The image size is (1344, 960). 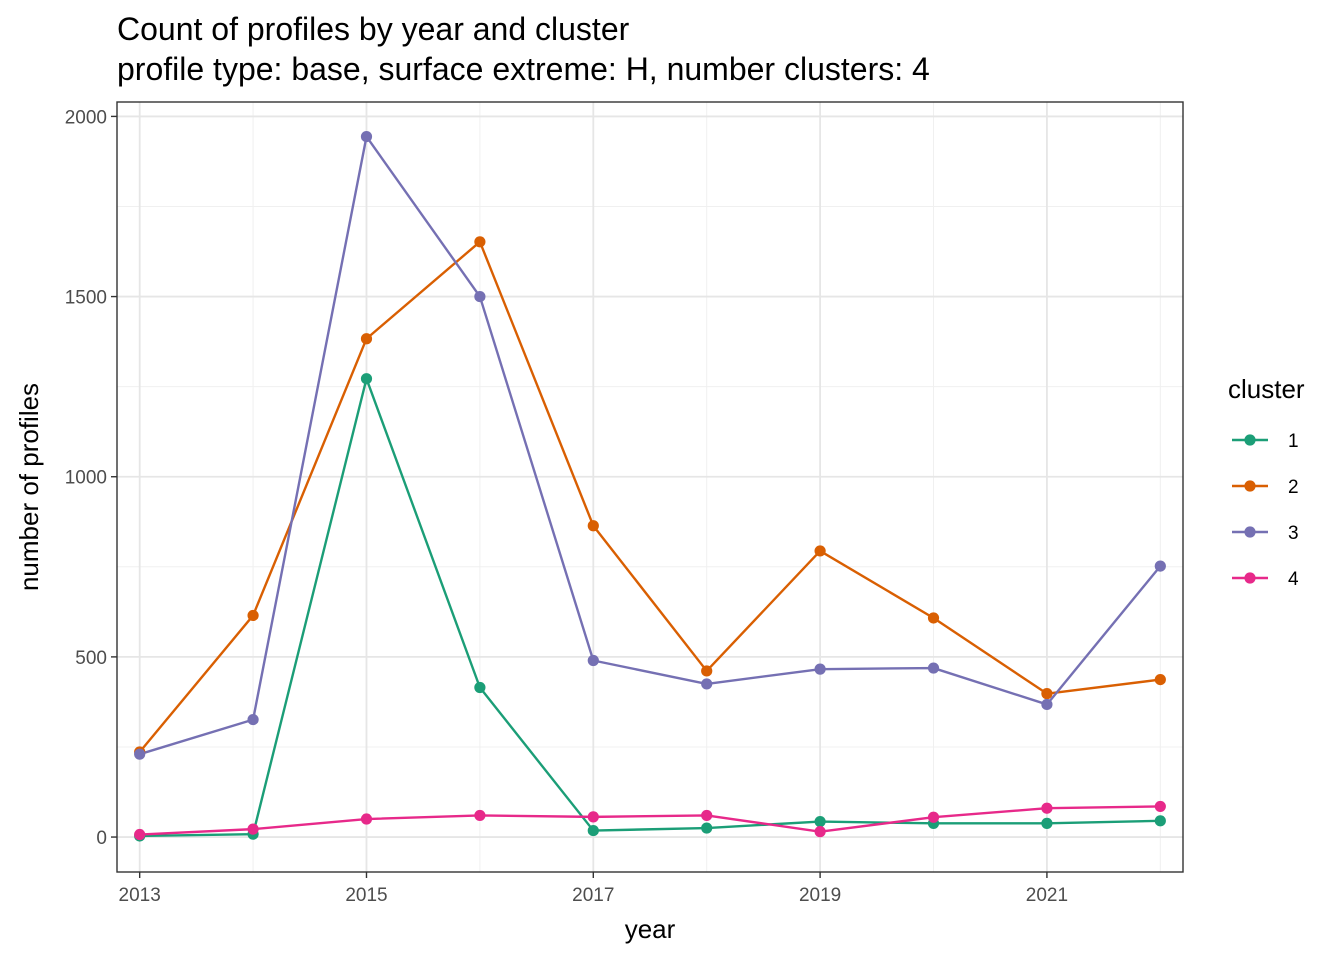 What do you see at coordinates (1293, 487) in the screenshot?
I see `legend-label-cluster-2: 2` at bounding box center [1293, 487].